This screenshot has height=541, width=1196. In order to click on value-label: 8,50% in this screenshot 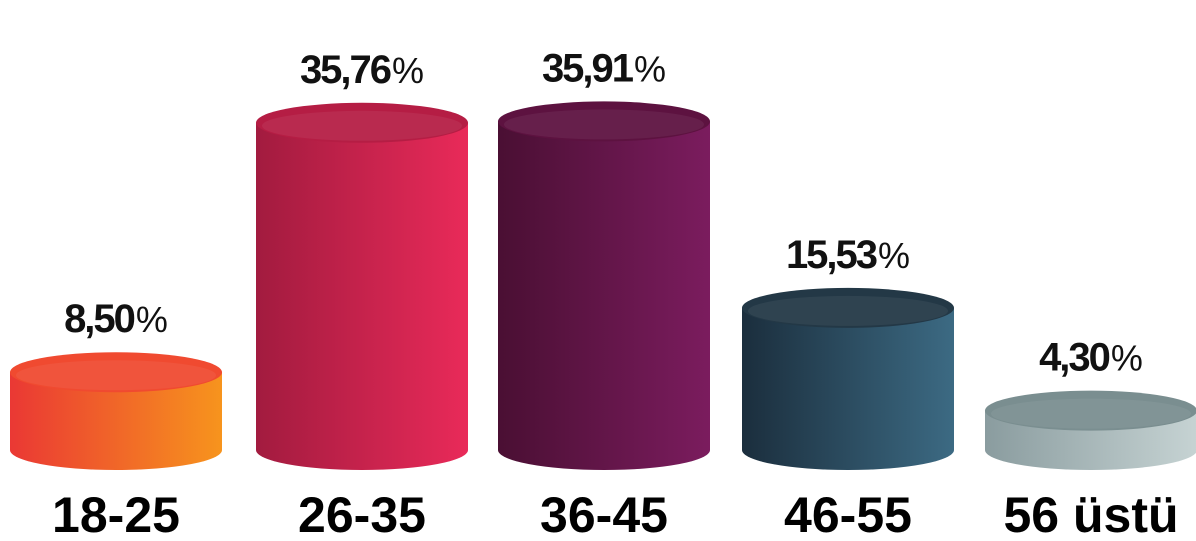, I will do `click(116, 319)`.